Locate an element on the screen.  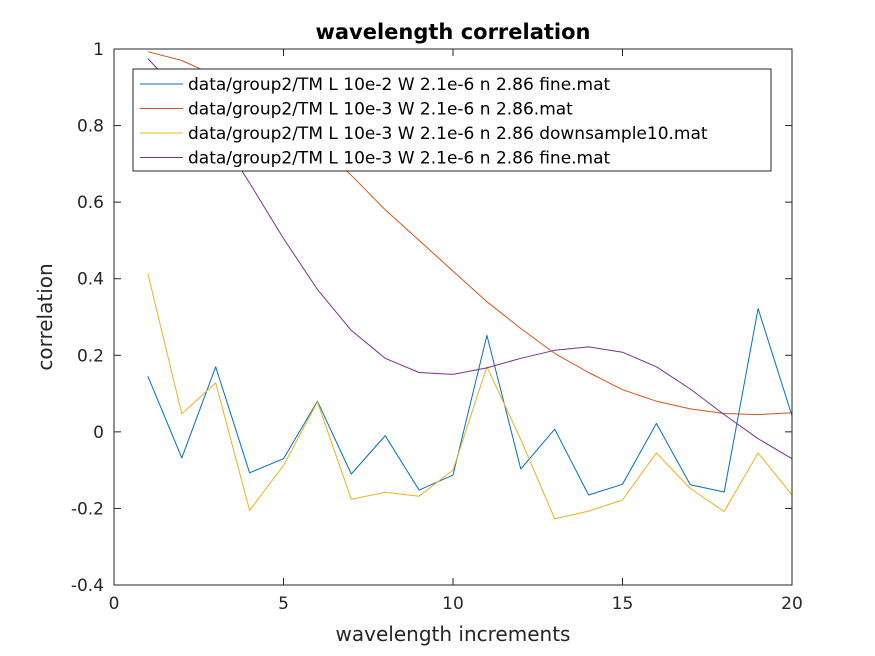
x-tick-label: 5 is located at coordinates (283, 604).